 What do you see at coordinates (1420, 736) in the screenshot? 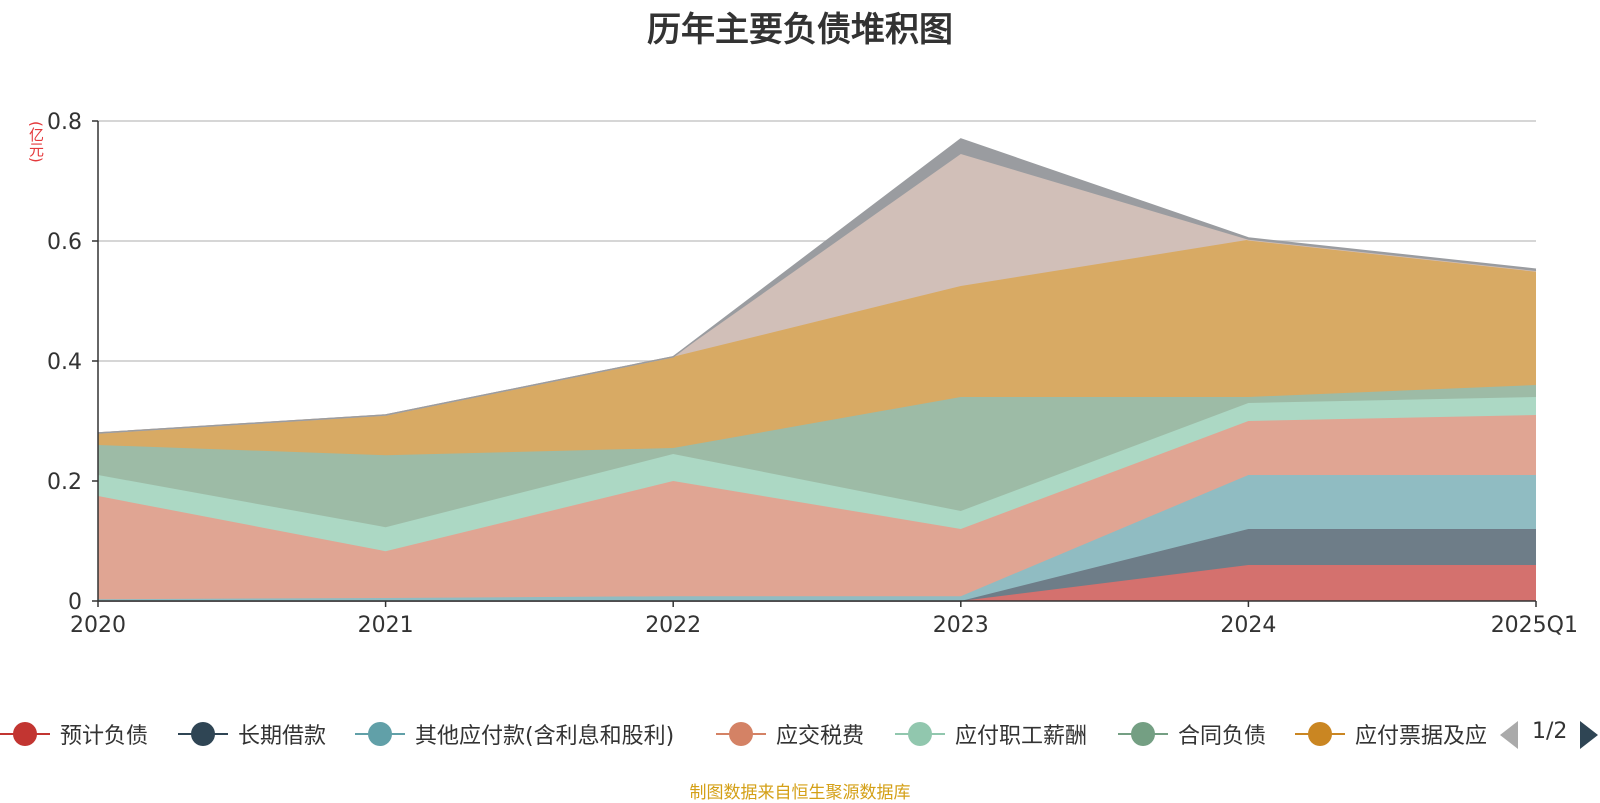
I see `legend-item-label: 应付票据及应付账款` at bounding box center [1420, 736].